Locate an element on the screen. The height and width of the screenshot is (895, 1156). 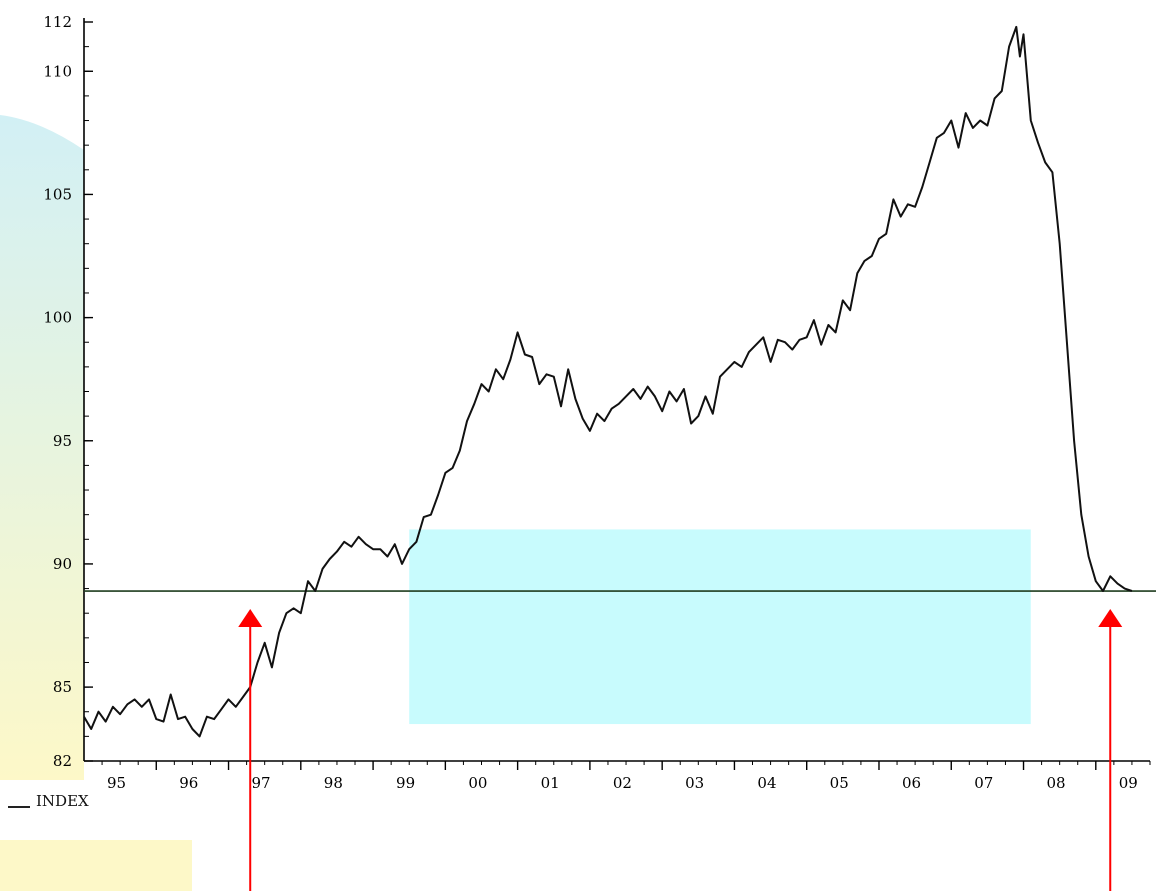
x-tick-label: 06 is located at coordinates (911, 783).